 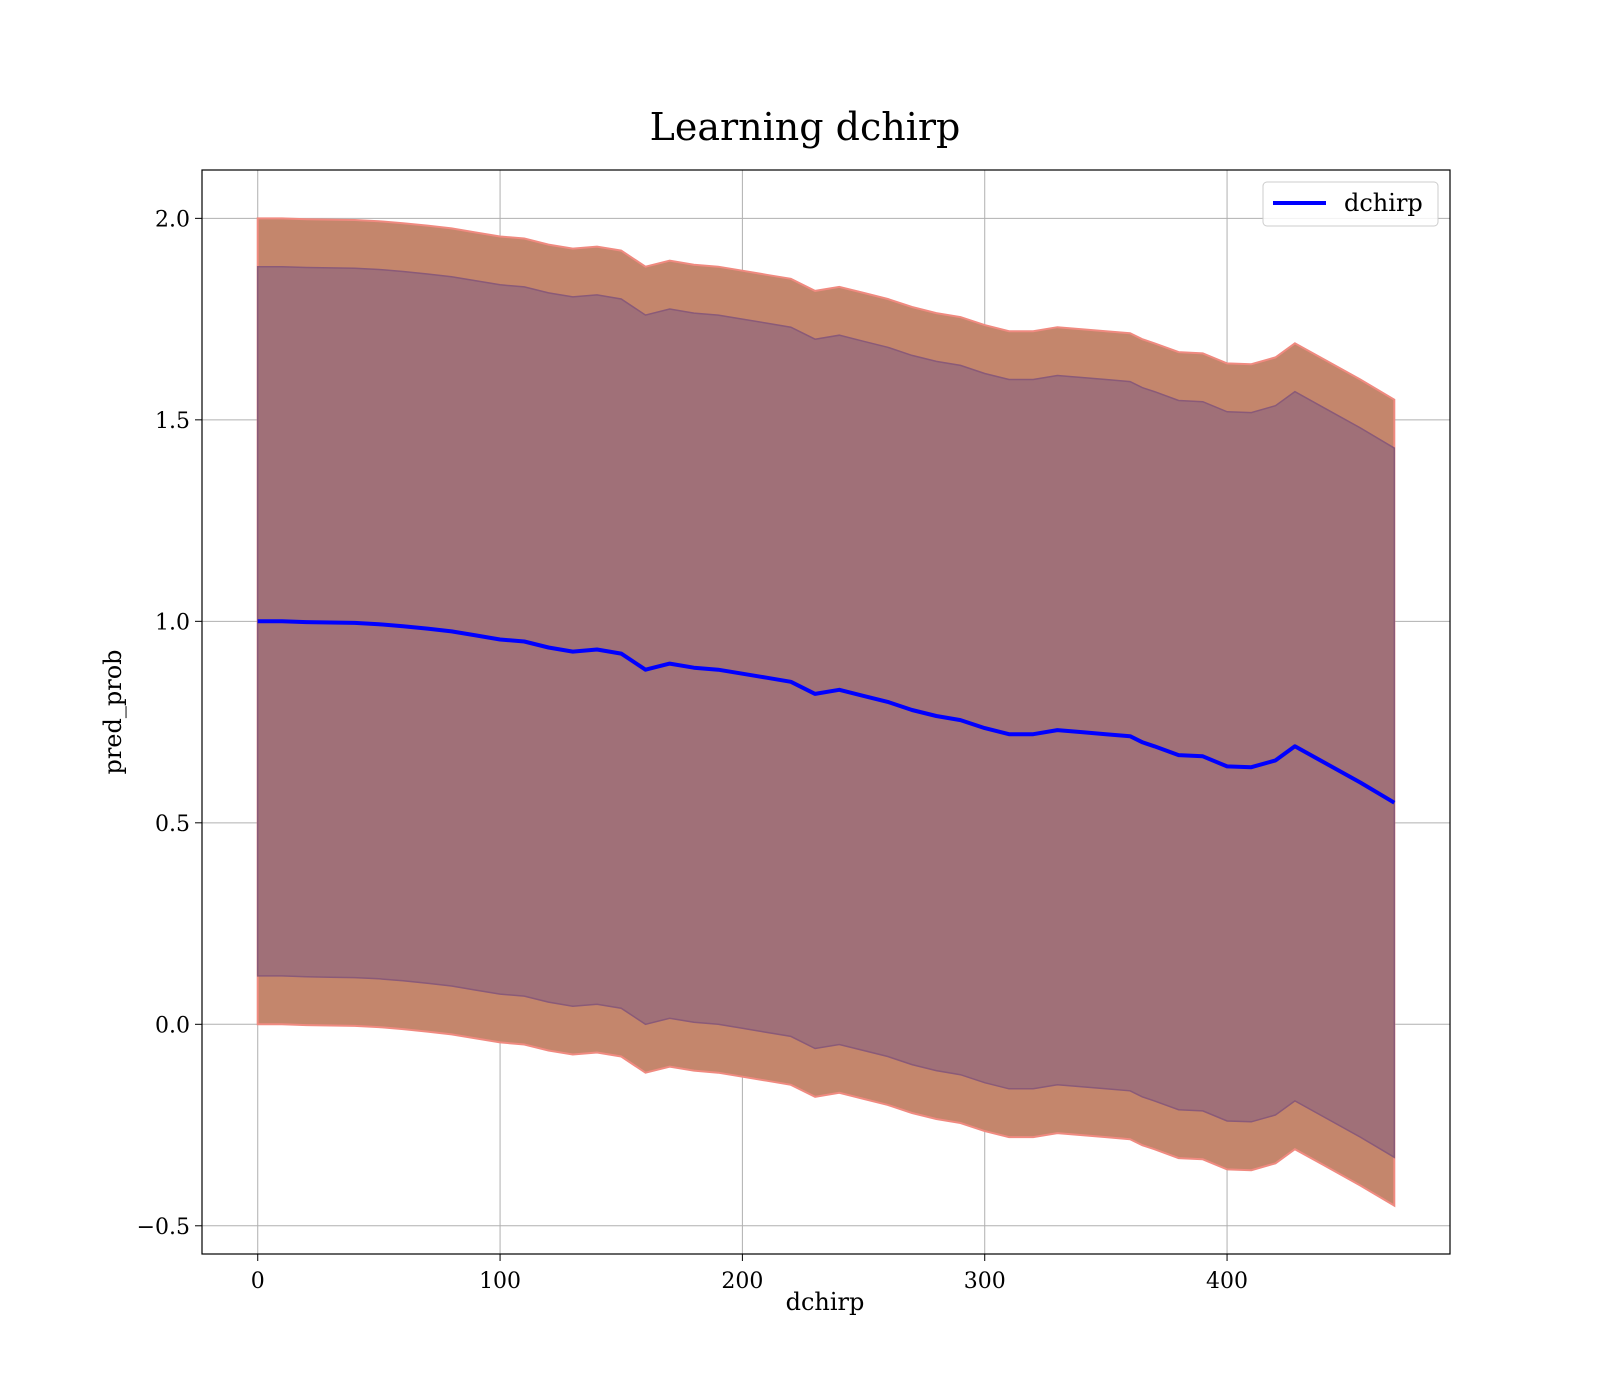 What do you see at coordinates (172, 219) in the screenshot?
I see `y-tick-label: 2.0` at bounding box center [172, 219].